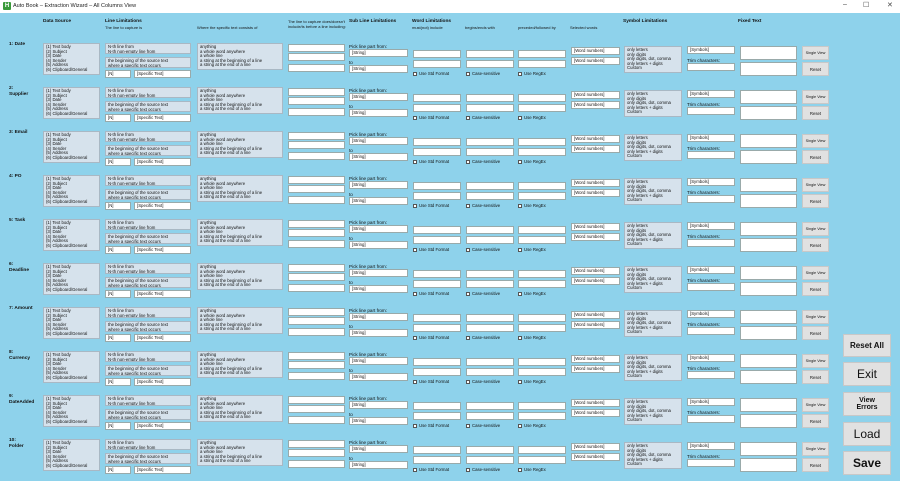 The width and height of the screenshot is (900, 481). Describe the element at coordinates (645, 415) in the screenshot. I see `list-option: only letters + digits` at that location.